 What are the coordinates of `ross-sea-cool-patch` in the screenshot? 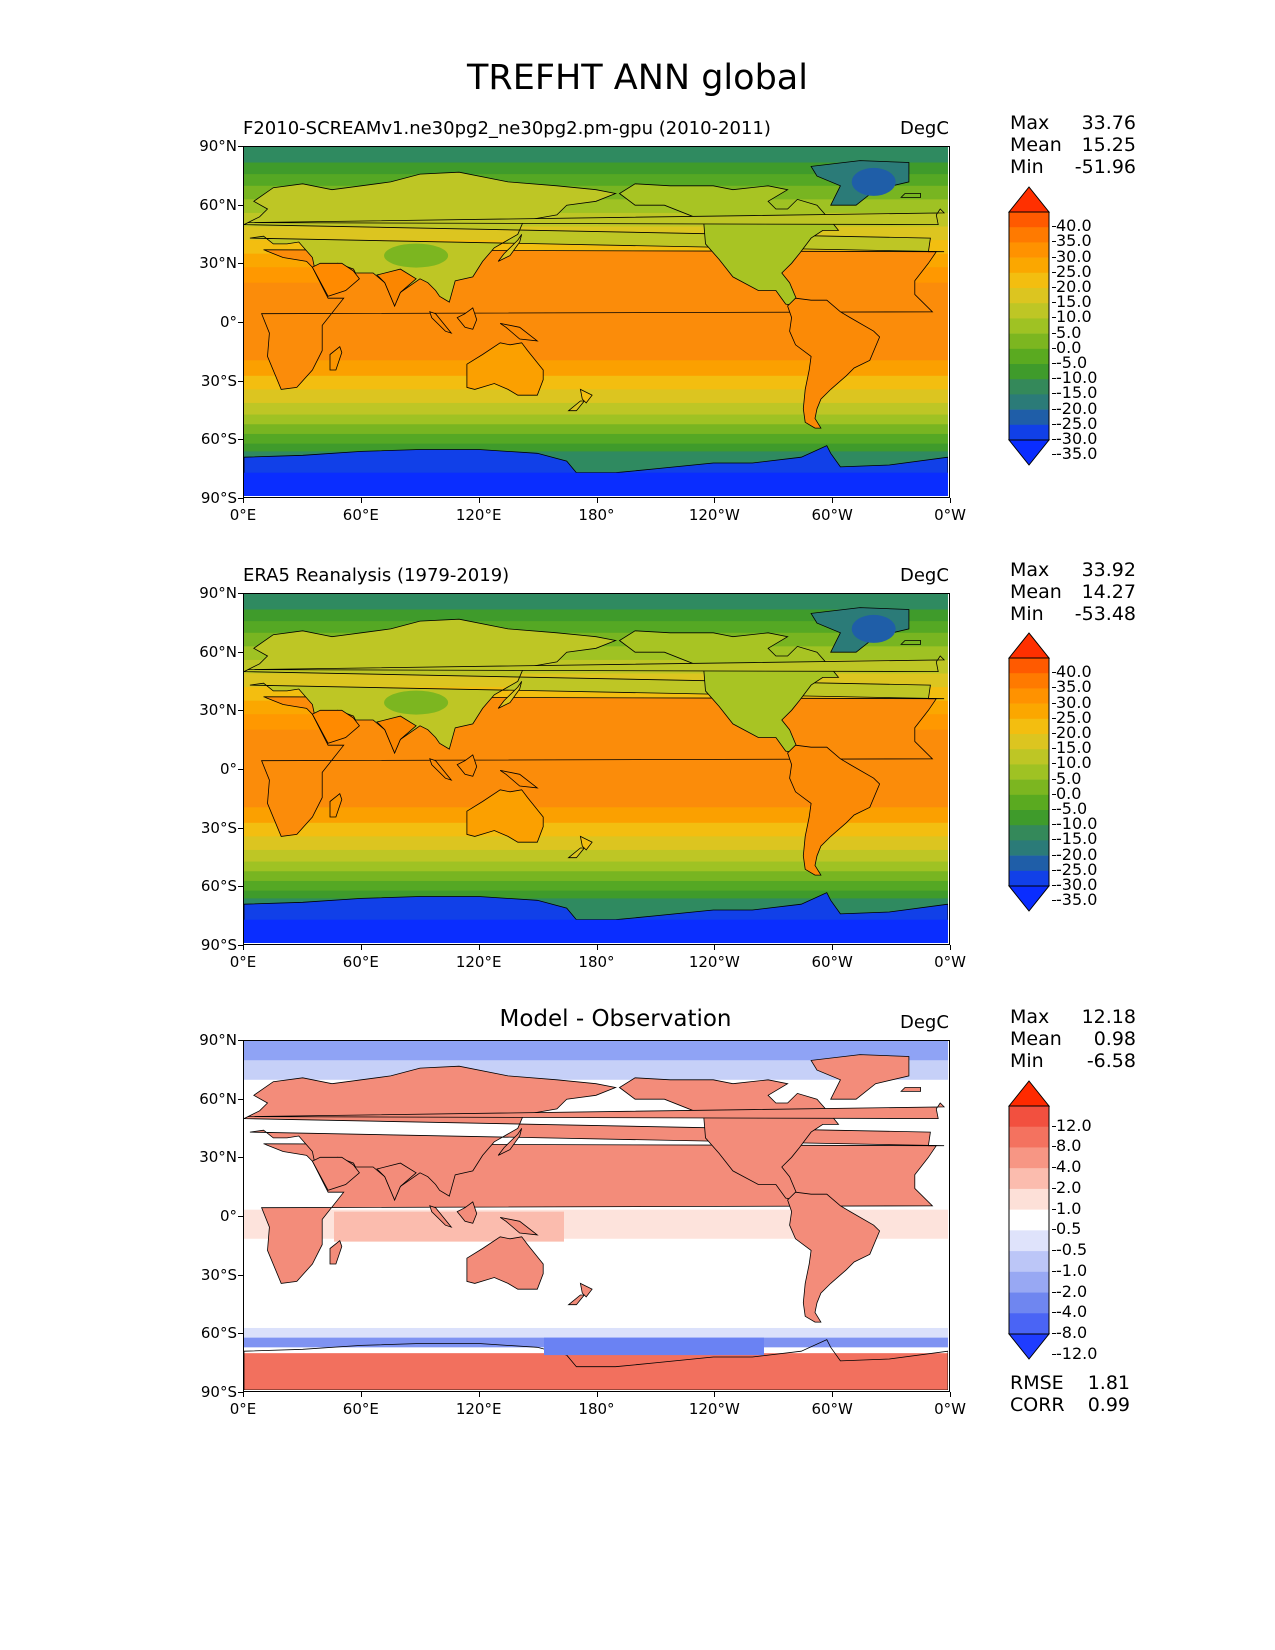 It's located at (654, 1346).